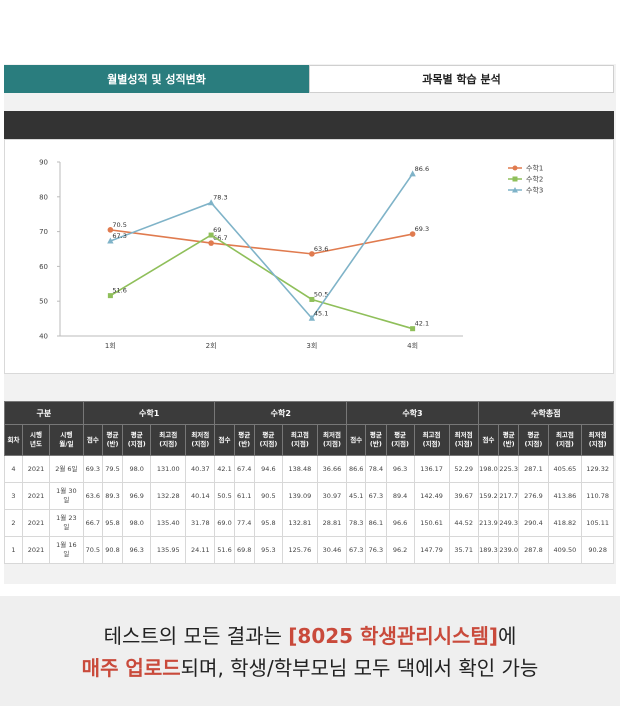  Describe the element at coordinates (400, 523) in the screenshot. I see `table-cell: 96.6` at that location.